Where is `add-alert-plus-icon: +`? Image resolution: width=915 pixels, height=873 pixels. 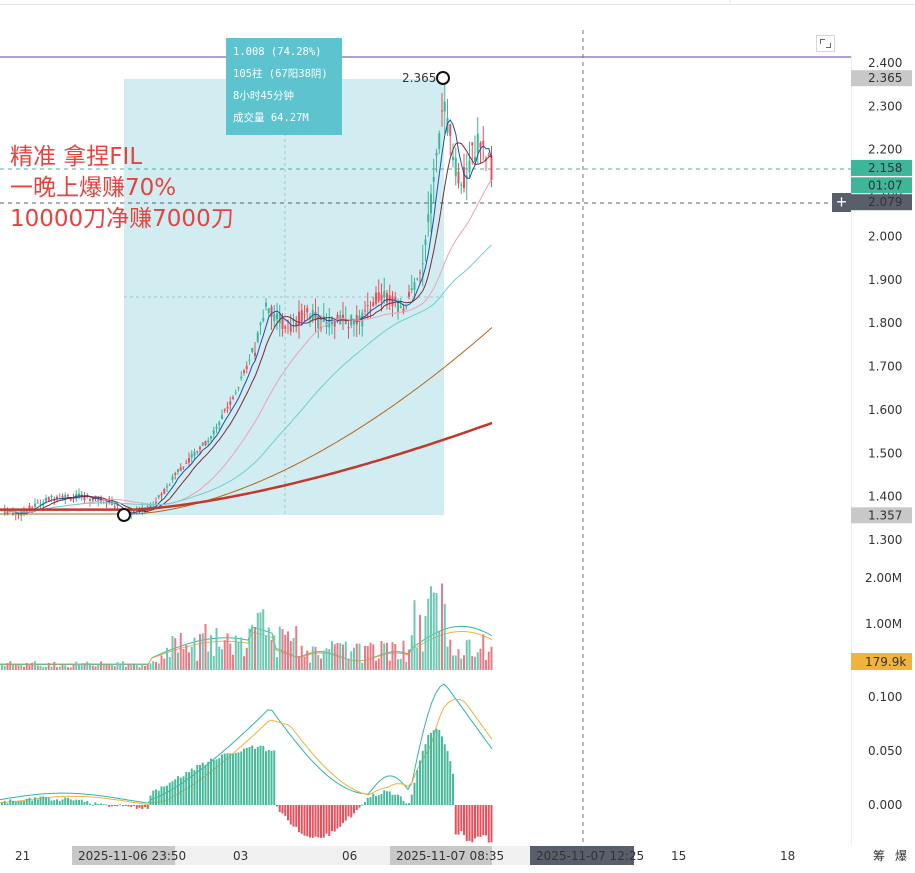 add-alert-plus-icon: + is located at coordinates (841, 202).